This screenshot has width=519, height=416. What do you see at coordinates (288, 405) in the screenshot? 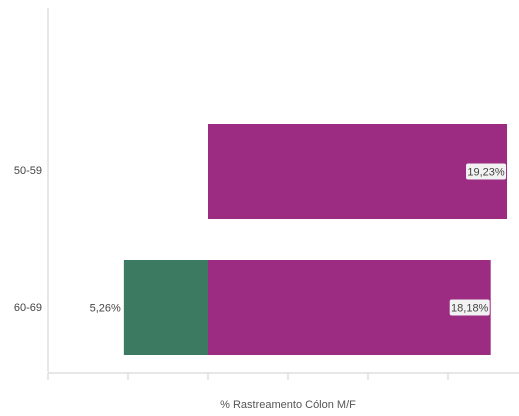
I see `x-axis-title: % Rastreamento Cólon M/F` at bounding box center [288, 405].